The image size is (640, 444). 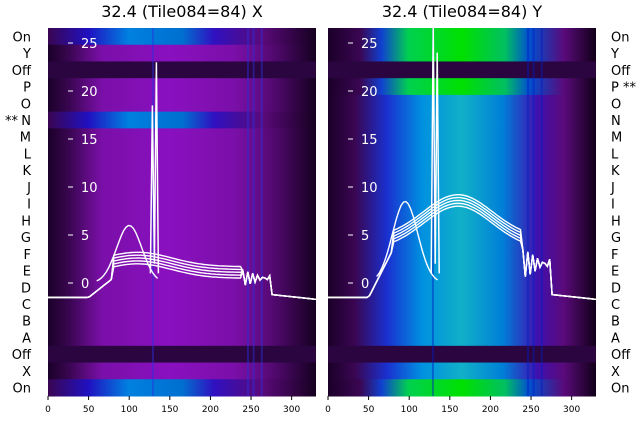 I want to click on chart-title-y: 32.4 (Tile084=84) Y, so click(x=462, y=11).